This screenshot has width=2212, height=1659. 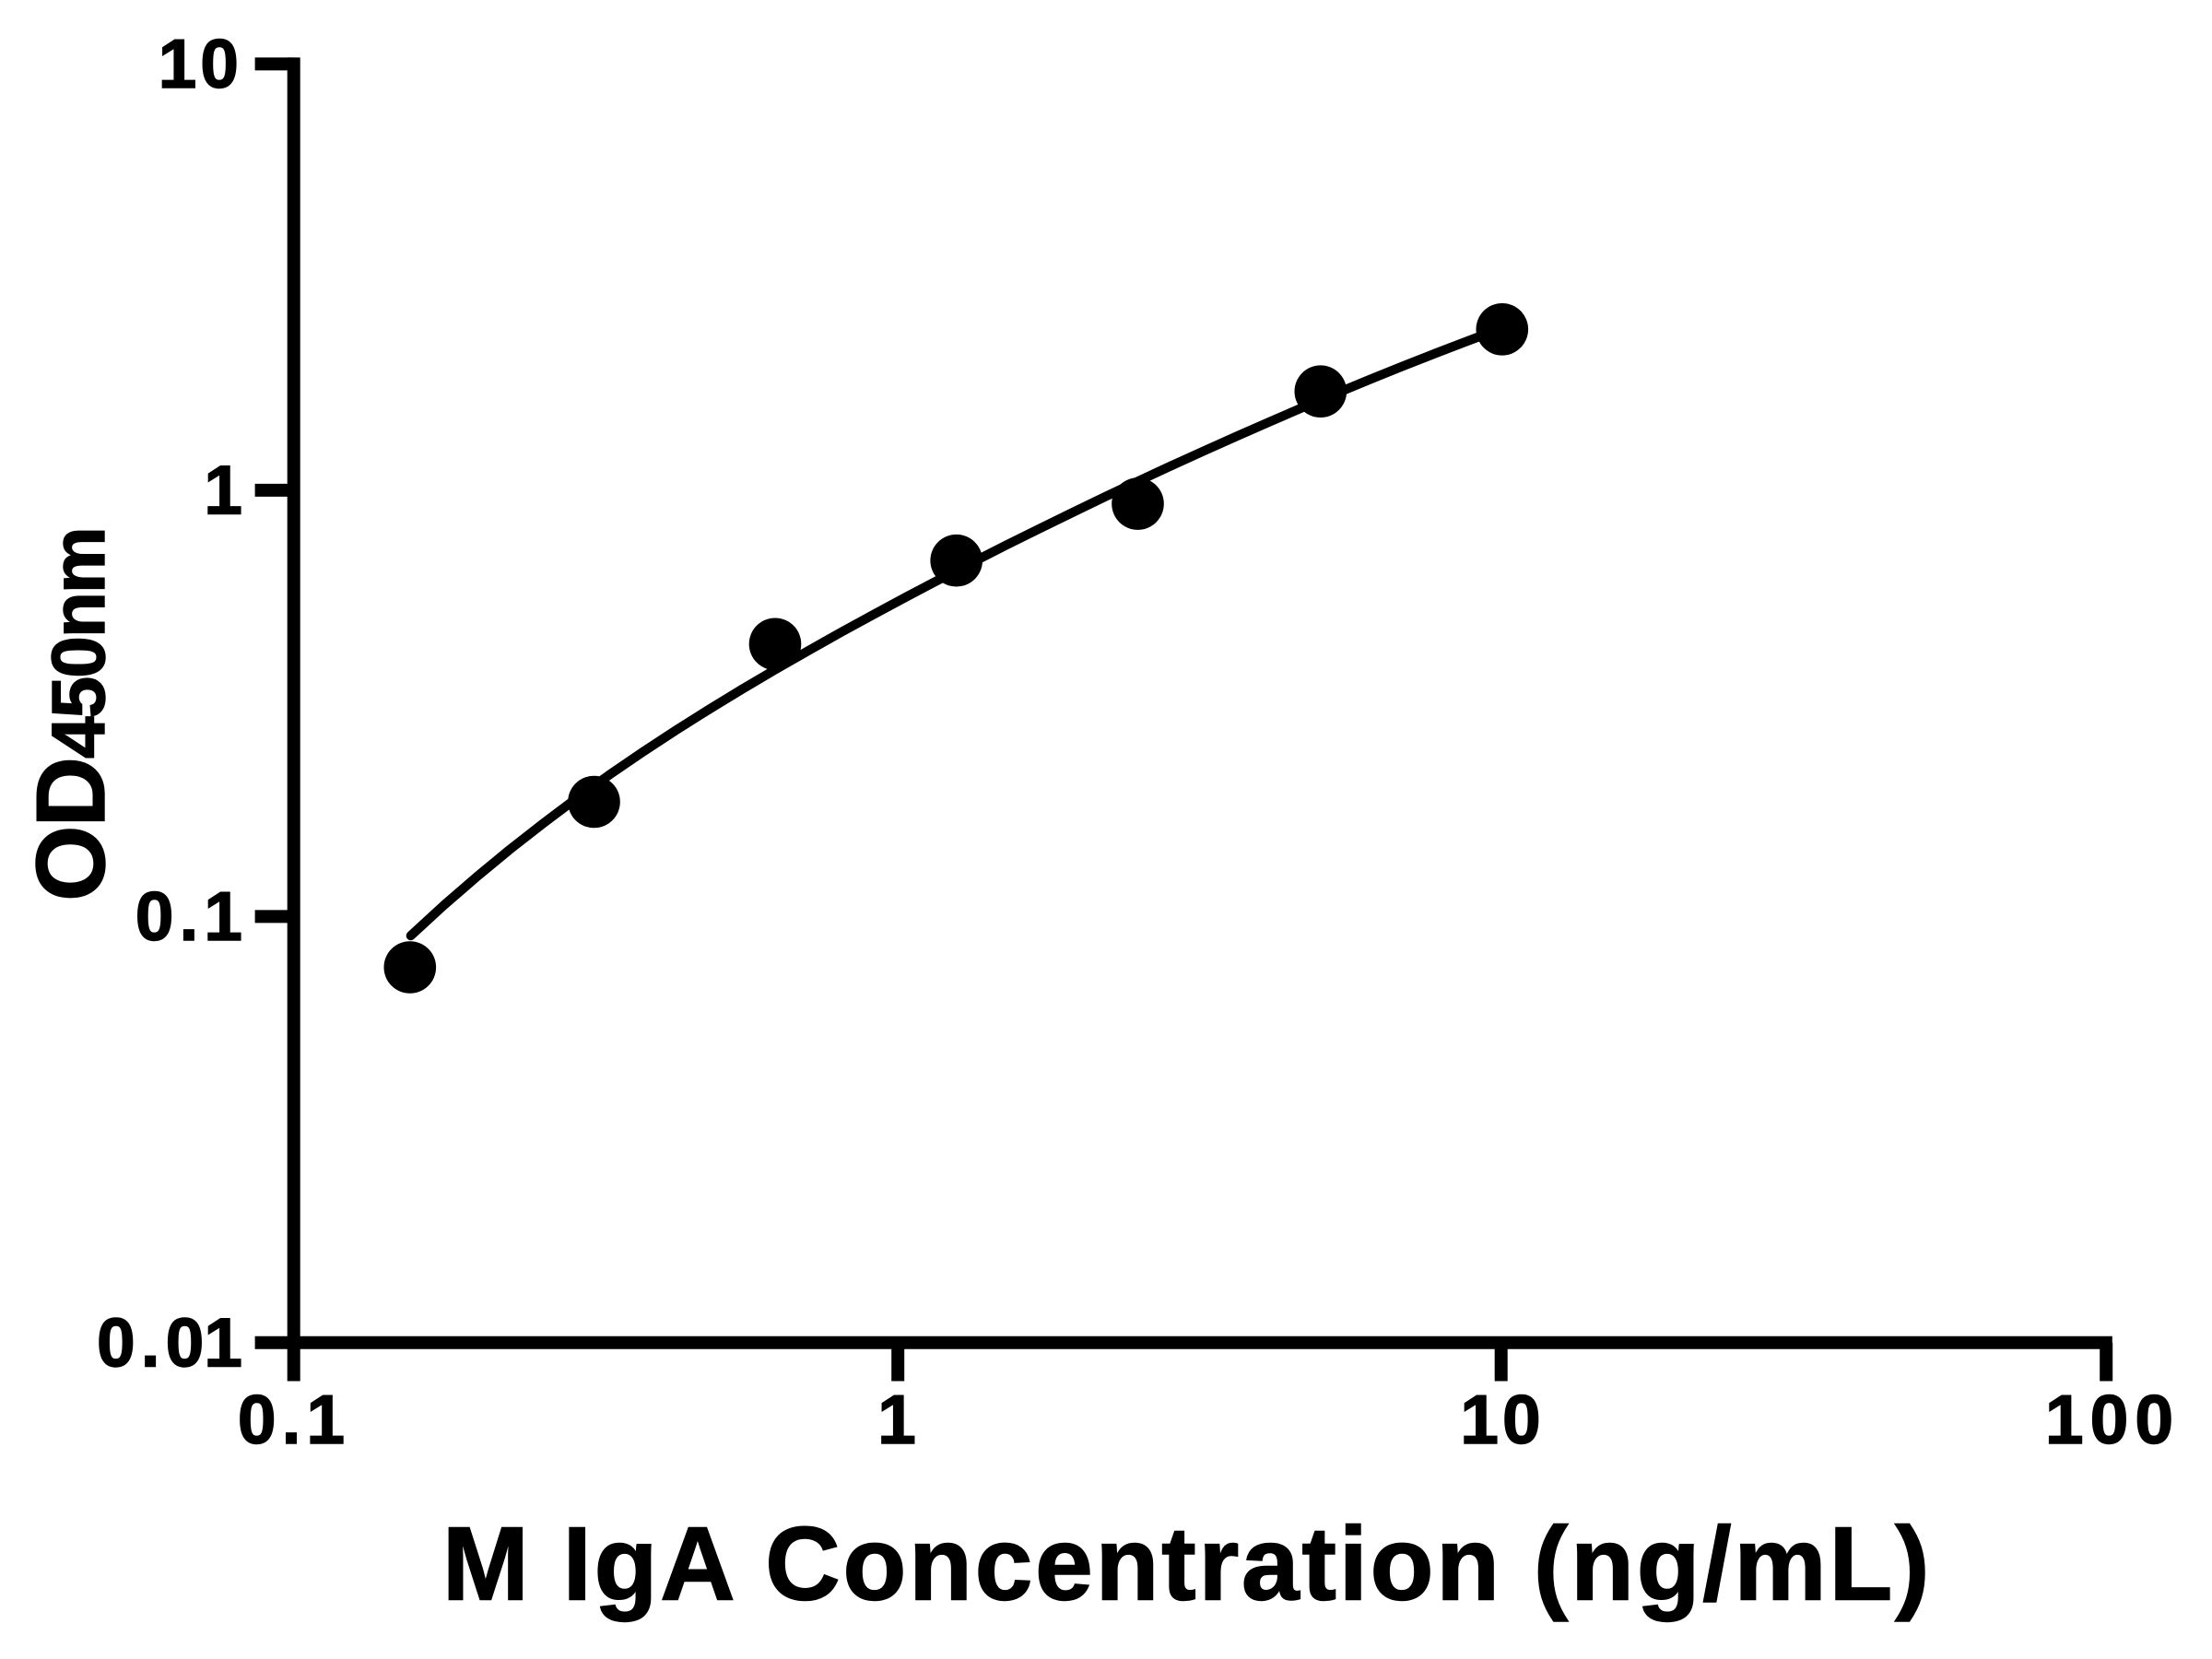 What do you see at coordinates (169, 1343) in the screenshot?
I see `svg-text: 0.01` at bounding box center [169, 1343].